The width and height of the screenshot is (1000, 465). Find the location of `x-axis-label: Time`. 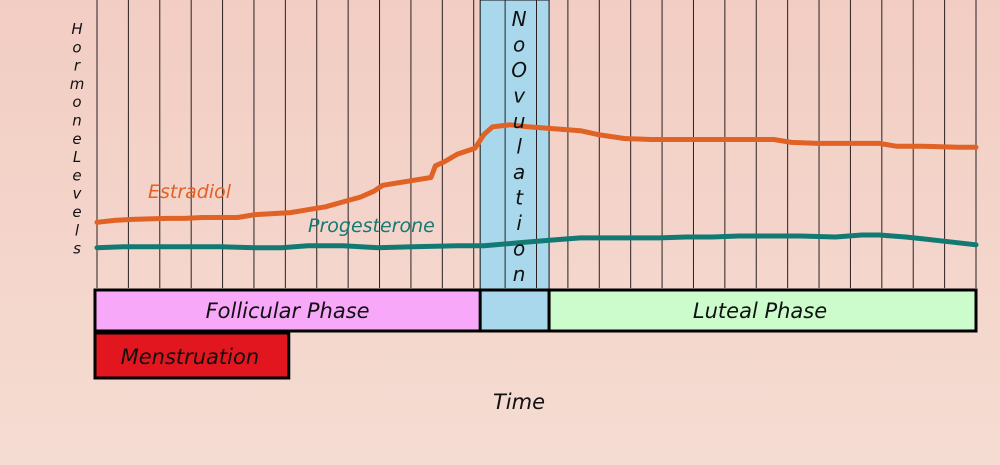

x-axis-label: Time is located at coordinates (519, 402).